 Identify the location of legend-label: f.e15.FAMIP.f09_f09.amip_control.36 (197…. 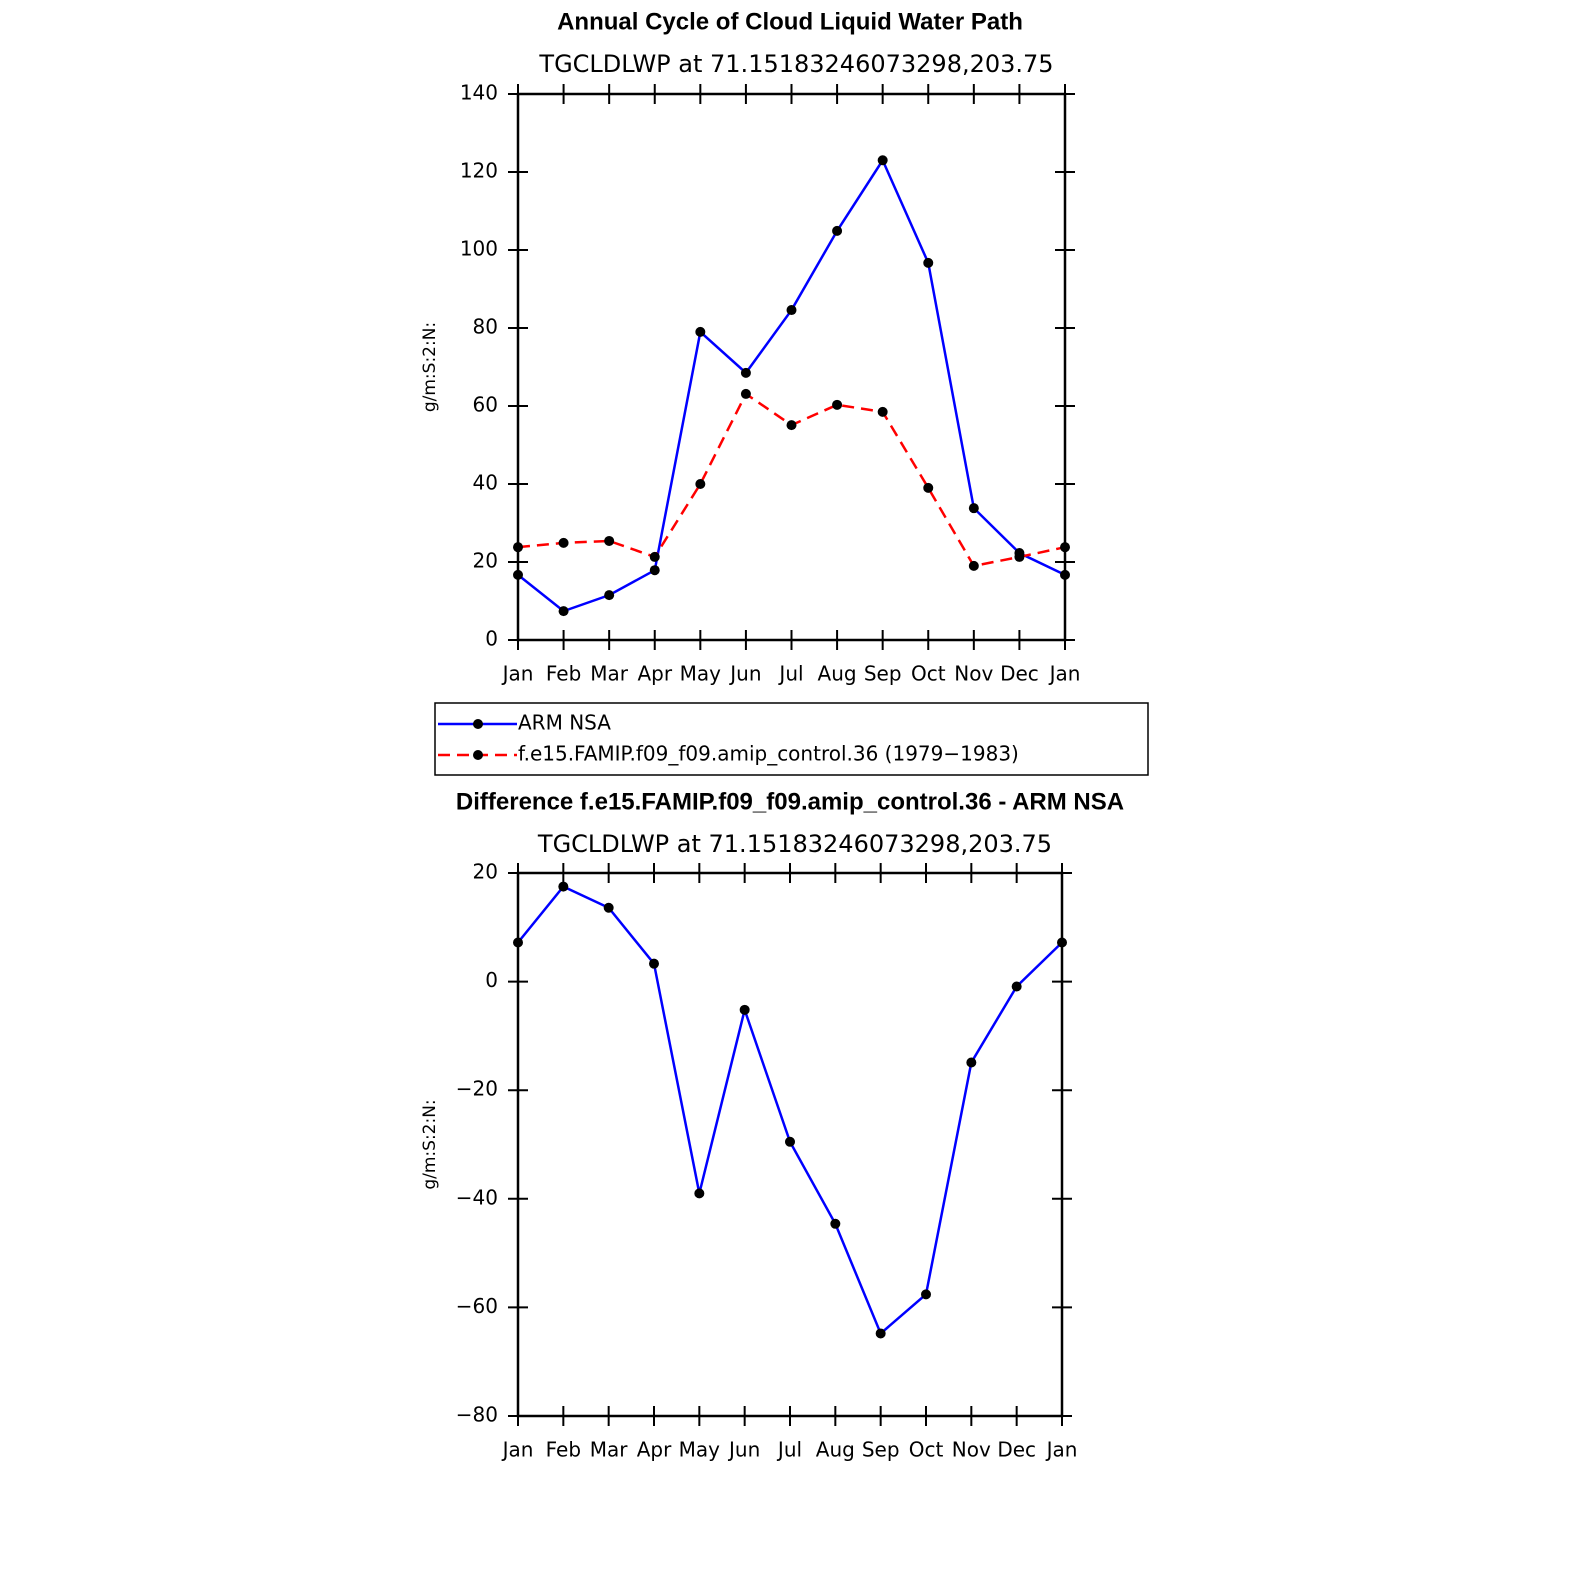
(768, 754).